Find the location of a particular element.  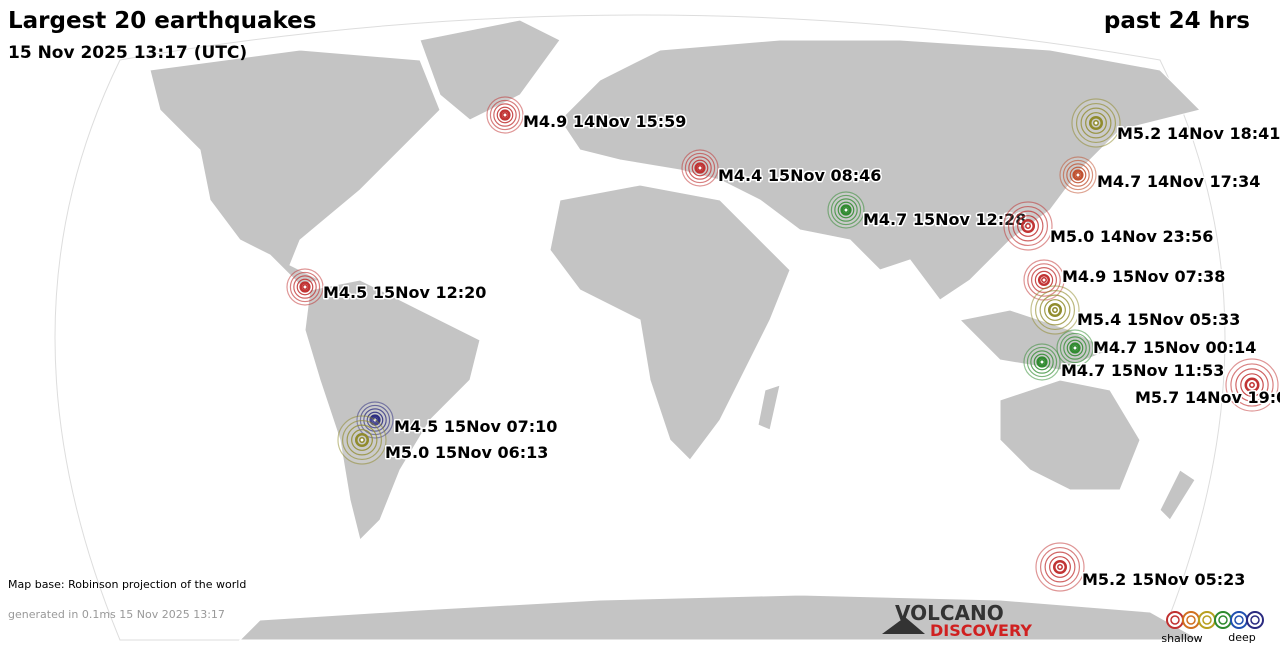

earthquake: M5.2 15Nov 05:23 is located at coordinates (1141, 567).